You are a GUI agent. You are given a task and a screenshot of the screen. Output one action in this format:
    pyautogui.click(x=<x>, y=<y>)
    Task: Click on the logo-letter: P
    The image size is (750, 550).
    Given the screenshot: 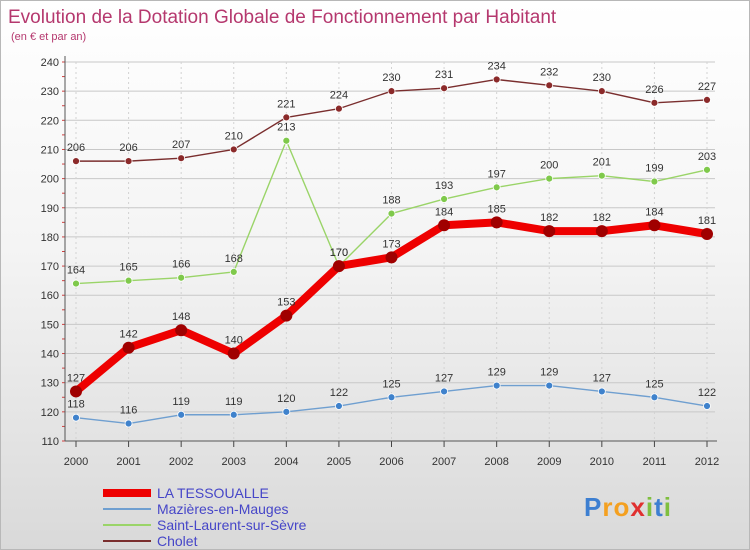 What is the action you would take?
    pyautogui.click(x=593, y=507)
    